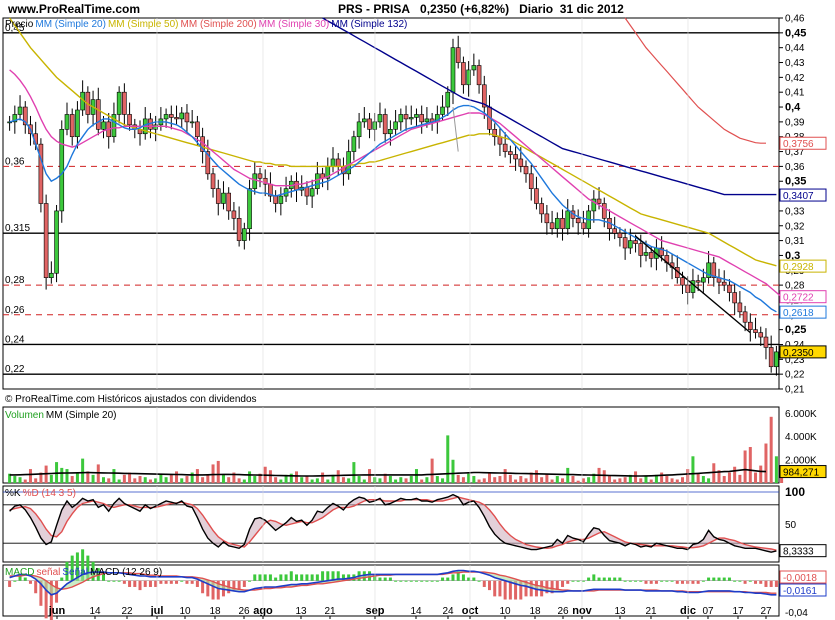 This screenshot has width=835, height=620. I want to click on level-label: 0,22, so click(15, 369).